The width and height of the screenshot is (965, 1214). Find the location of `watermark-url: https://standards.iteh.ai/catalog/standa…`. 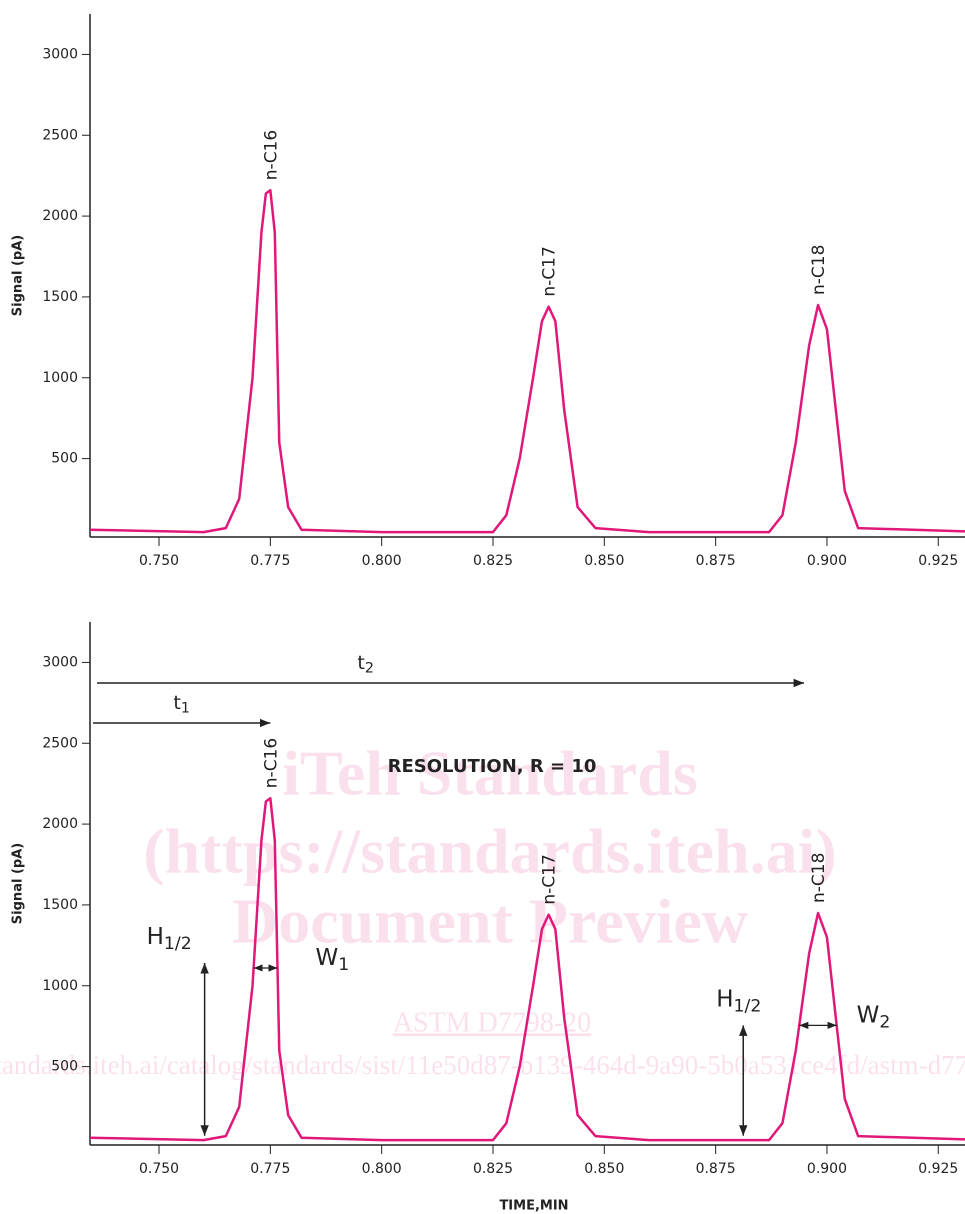

watermark-url: https://standards.iteh.ai/catalog/standa… is located at coordinates (482, 1065).